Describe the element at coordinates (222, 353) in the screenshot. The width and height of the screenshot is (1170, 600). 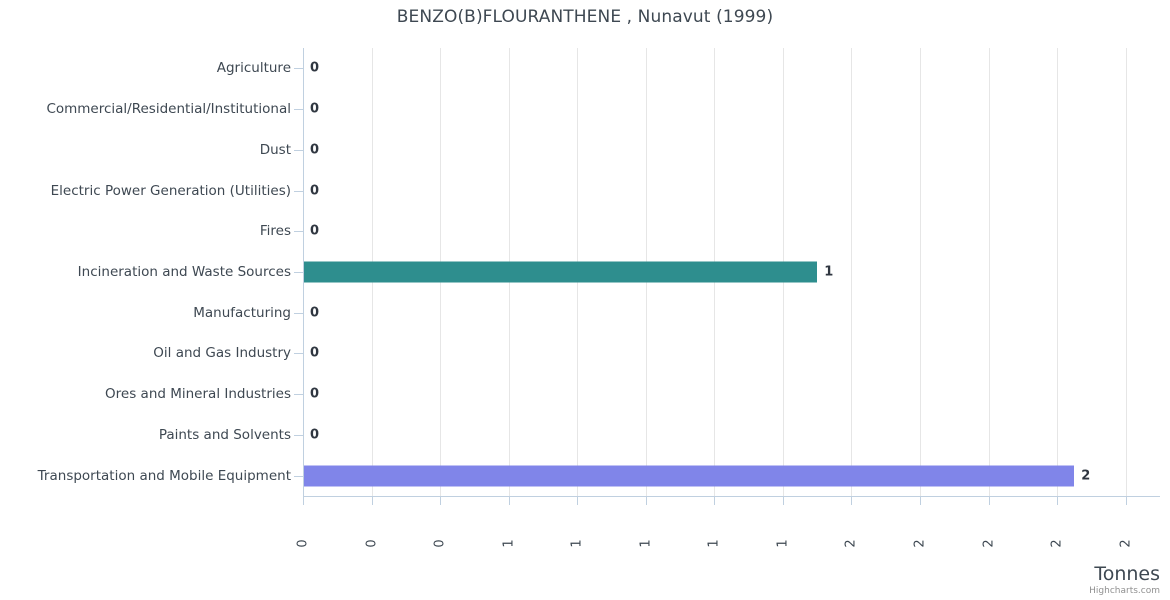
I see `y-axis-label: Oil and Gas Industry` at that location.